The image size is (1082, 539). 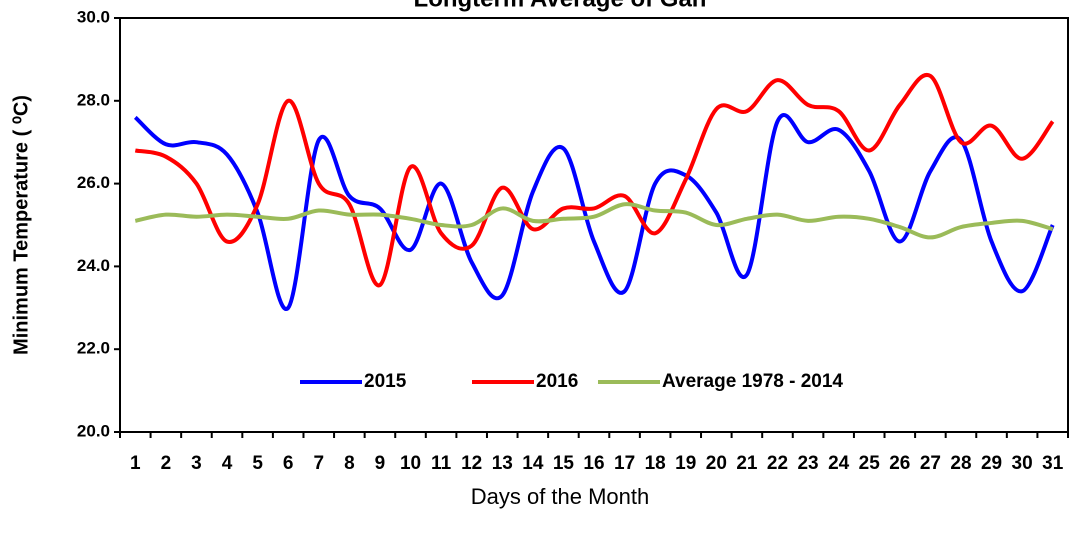 What do you see at coordinates (257, 463) in the screenshot?
I see `x-tick-label: 5` at bounding box center [257, 463].